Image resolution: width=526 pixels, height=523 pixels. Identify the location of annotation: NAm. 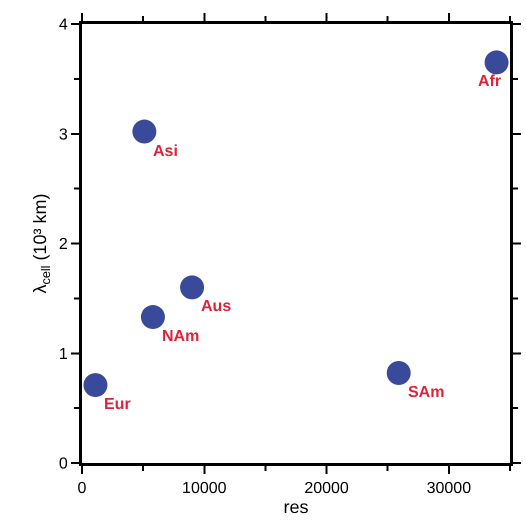
(181, 336).